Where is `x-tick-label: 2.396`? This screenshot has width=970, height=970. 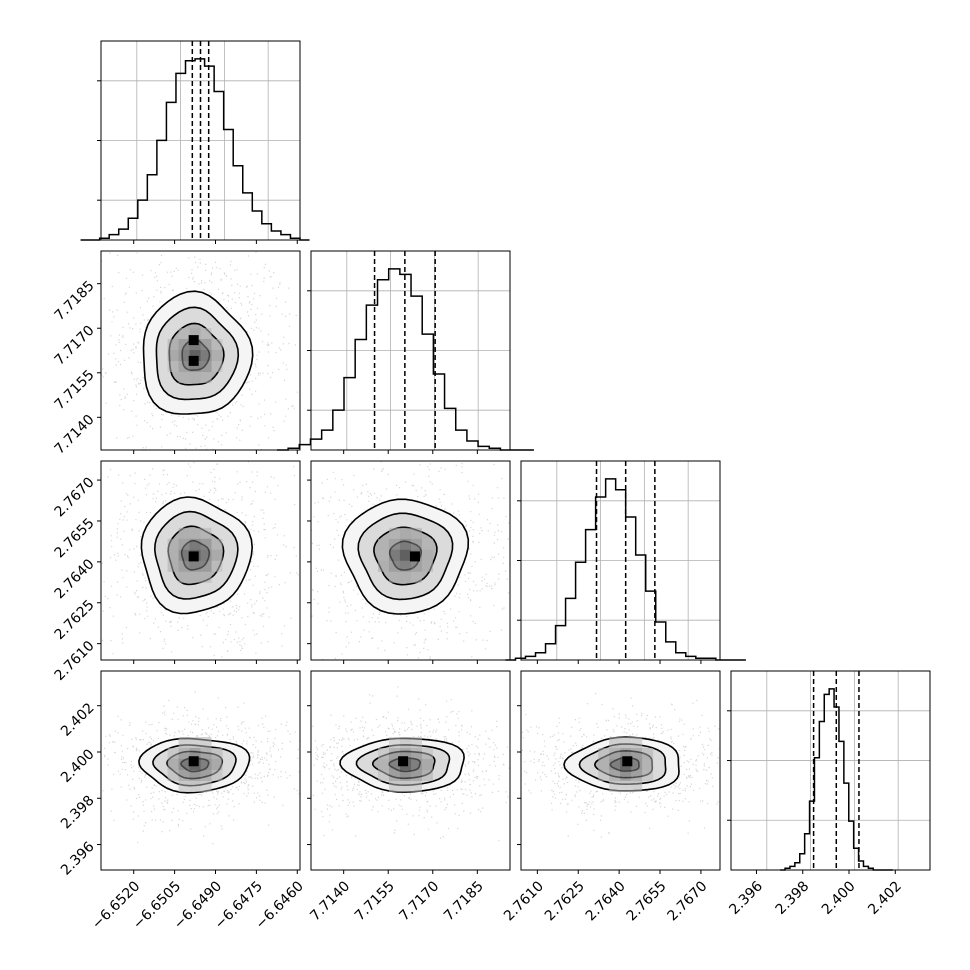 x-tick-label: 2.396 is located at coordinates (746, 898).